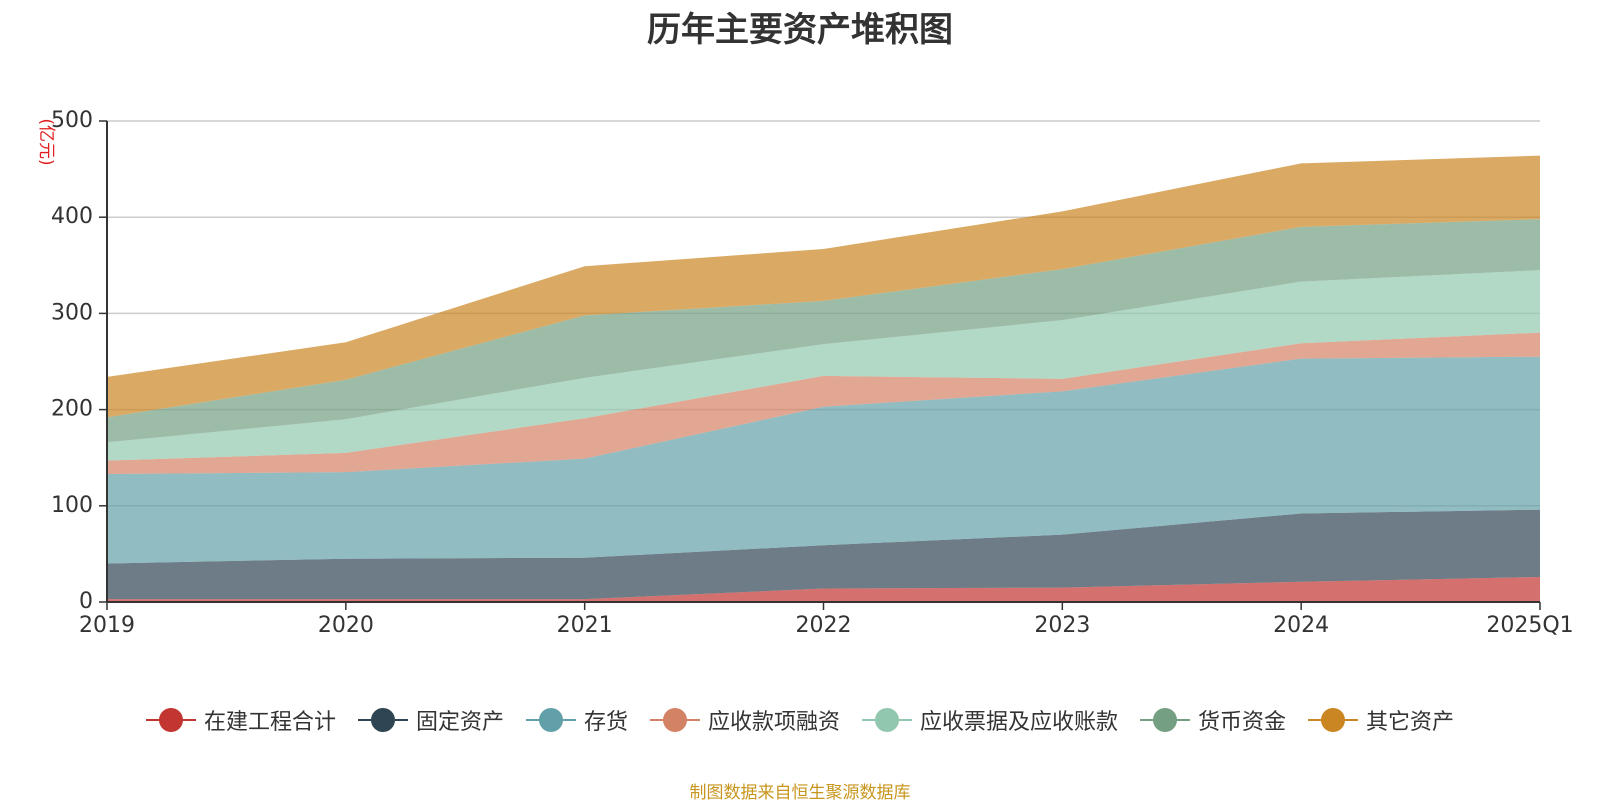 The image size is (1600, 803). I want to click on legend-item-5: 货币资金, so click(1213, 720).